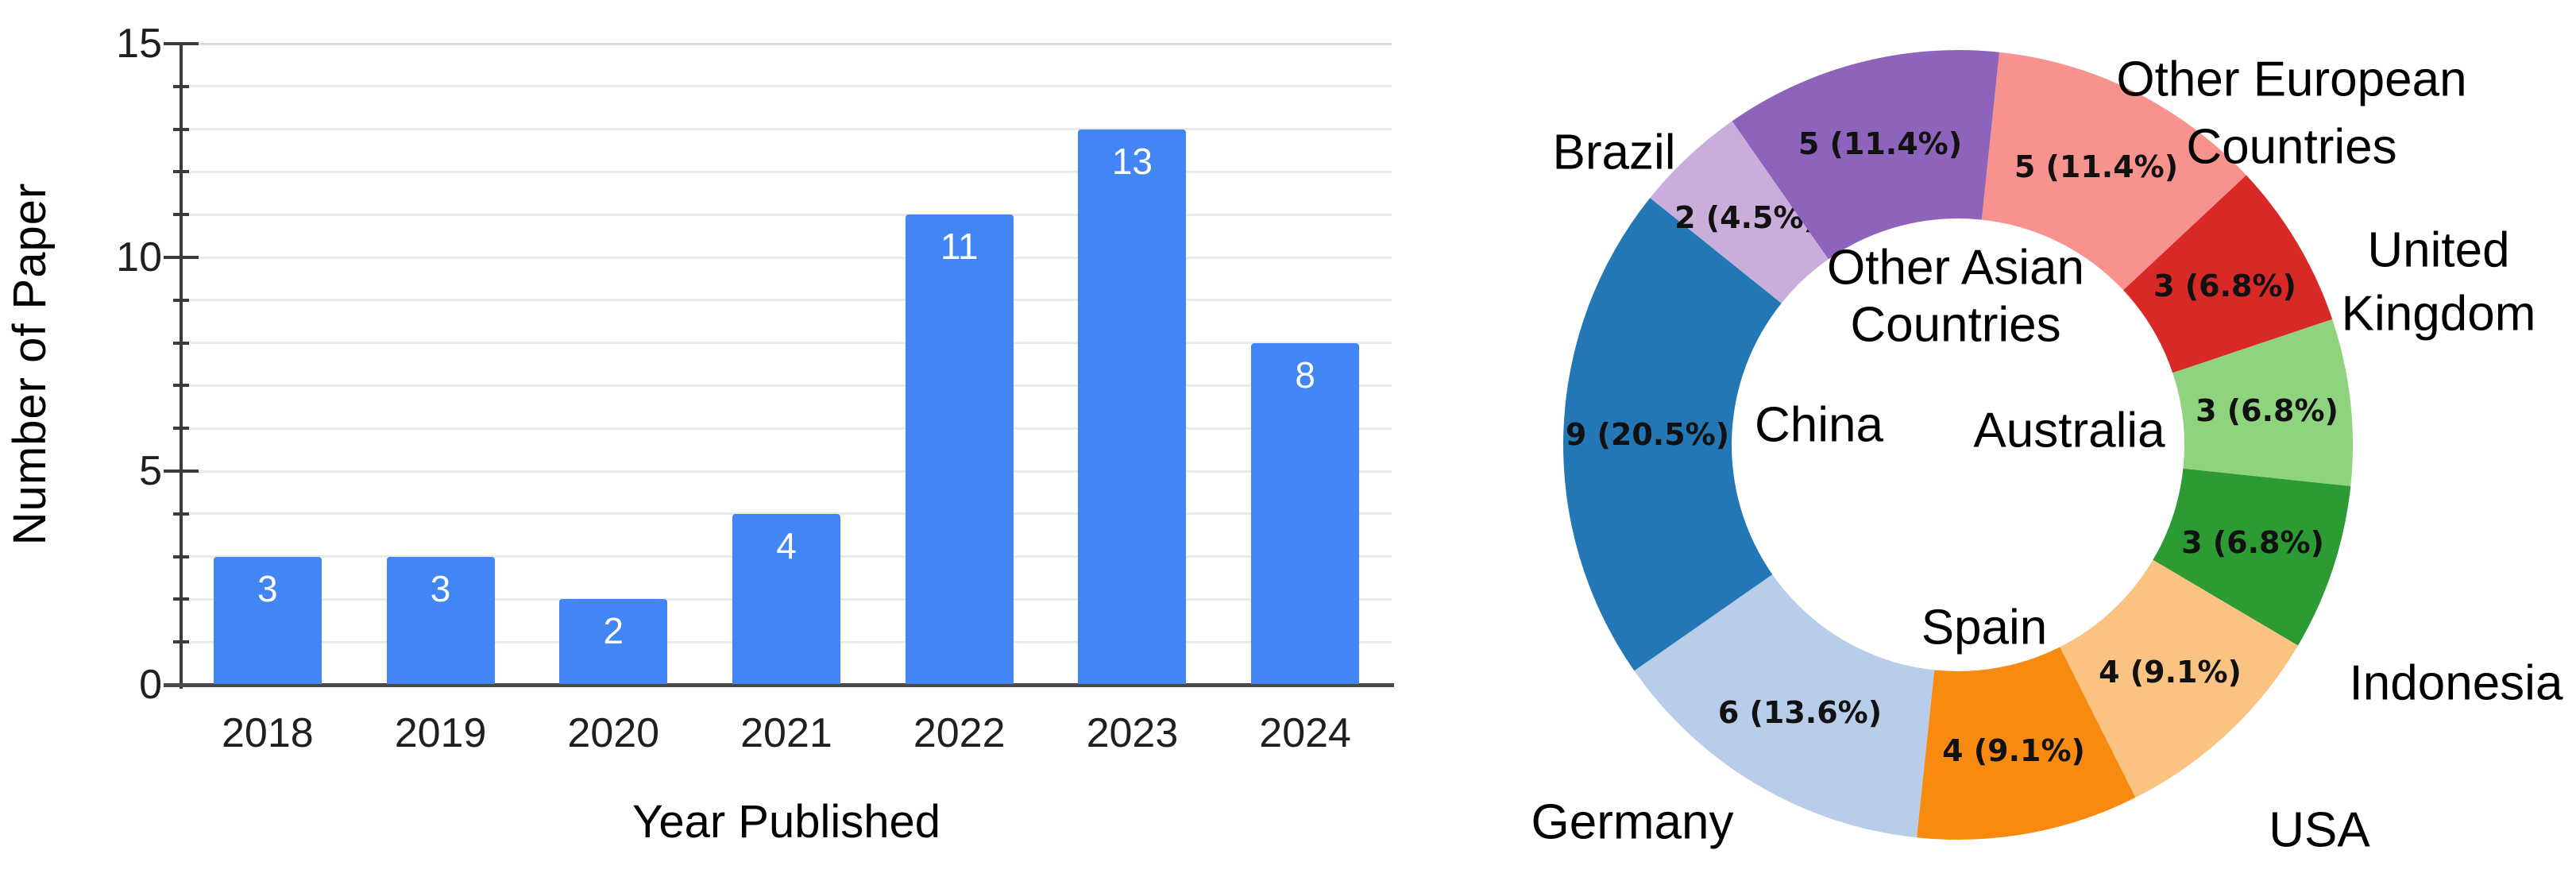 The image size is (2576, 881). Describe the element at coordinates (267, 588) in the screenshot. I see `bar-value-label-2018: 3` at that location.